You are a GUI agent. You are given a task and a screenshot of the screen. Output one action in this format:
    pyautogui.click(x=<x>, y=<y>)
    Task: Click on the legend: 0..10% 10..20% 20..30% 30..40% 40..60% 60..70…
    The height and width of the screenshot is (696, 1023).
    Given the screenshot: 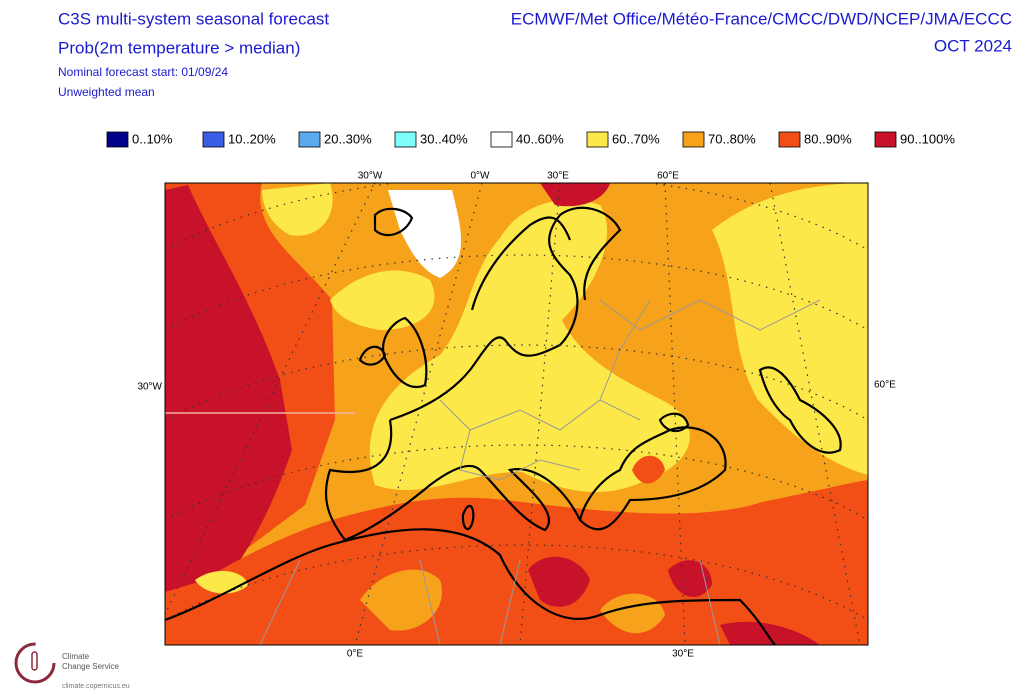 What is the action you would take?
    pyautogui.click(x=530, y=139)
    